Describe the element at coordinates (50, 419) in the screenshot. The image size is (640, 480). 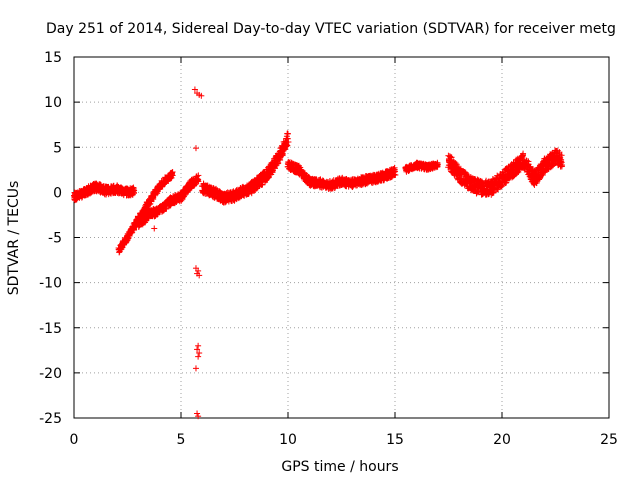
I see `y-tick-label: -25` at that location.